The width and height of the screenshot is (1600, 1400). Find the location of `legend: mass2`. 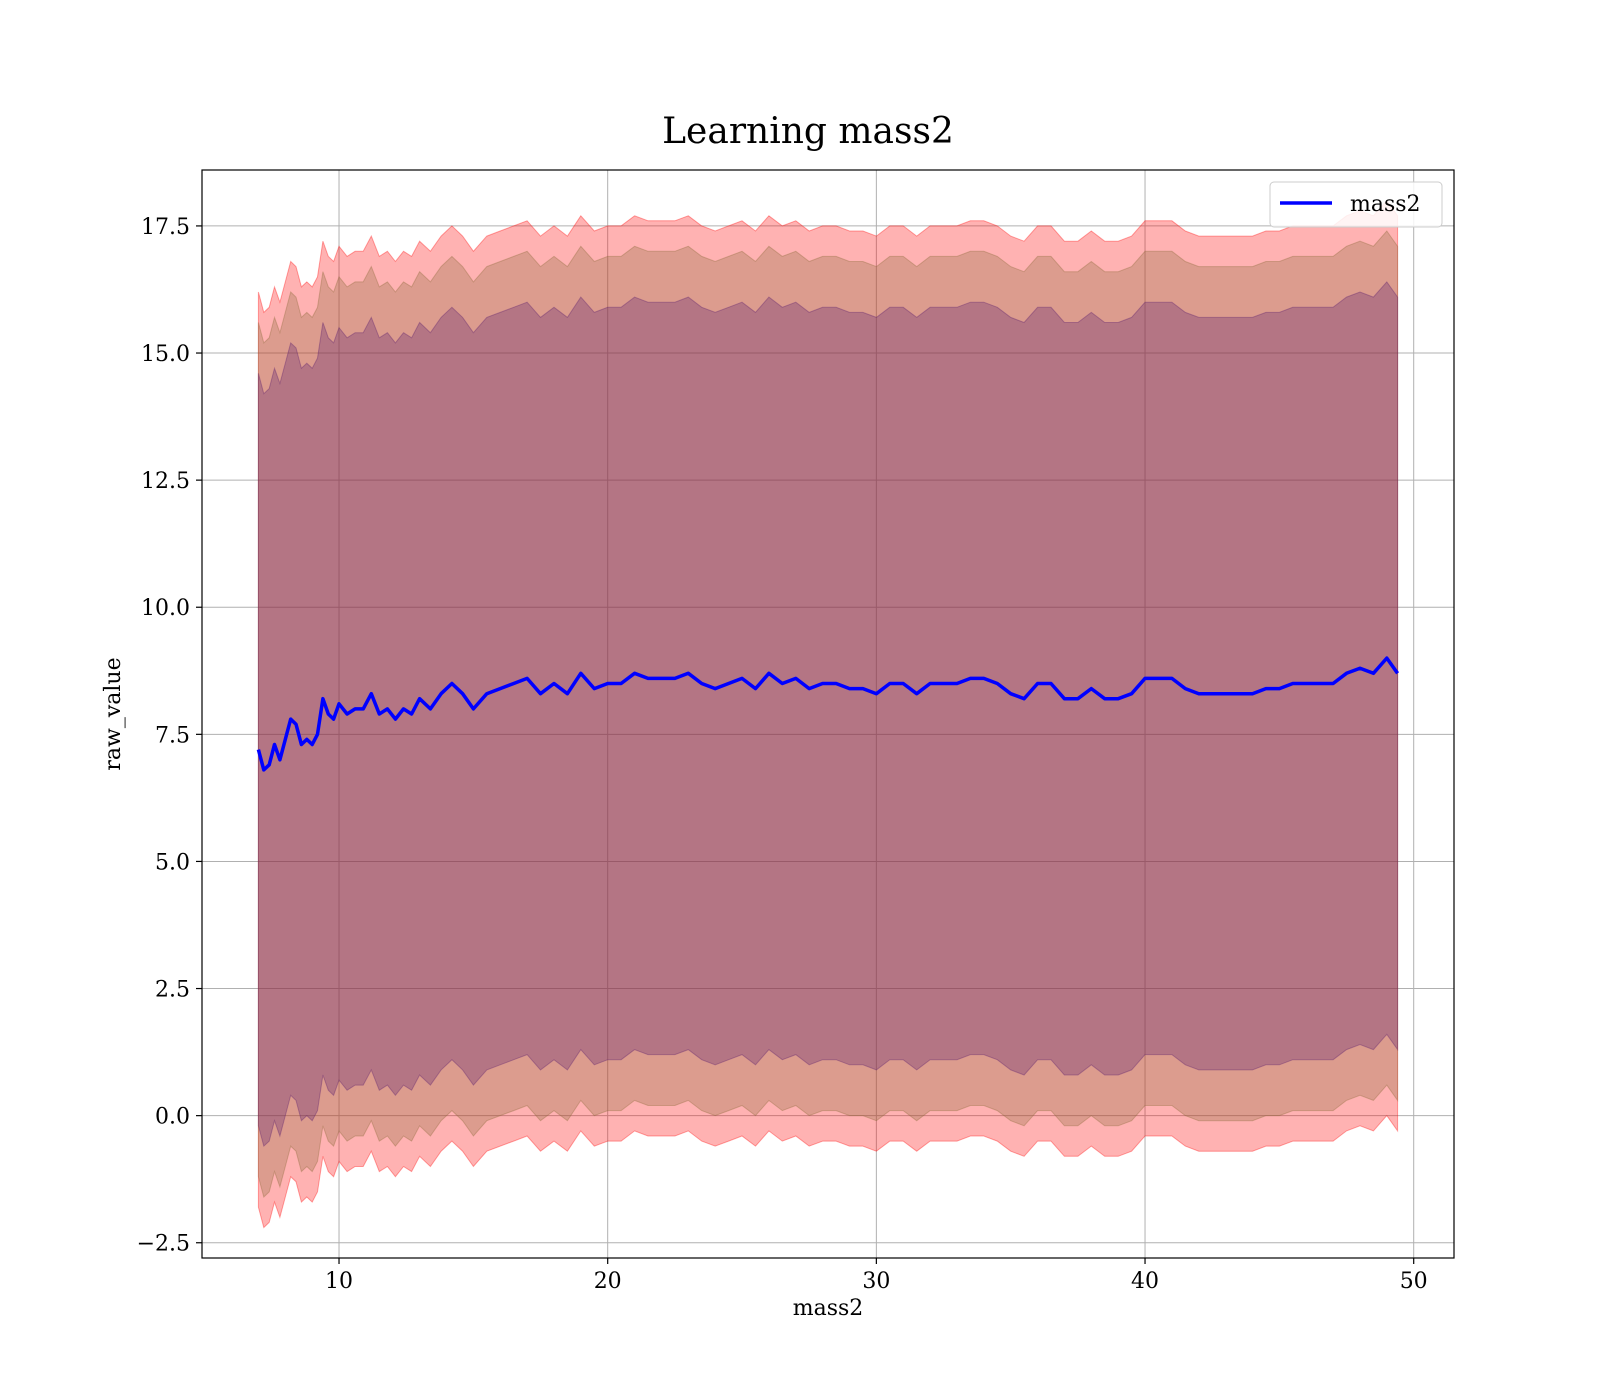

legend: mass2 is located at coordinates (1356, 204).